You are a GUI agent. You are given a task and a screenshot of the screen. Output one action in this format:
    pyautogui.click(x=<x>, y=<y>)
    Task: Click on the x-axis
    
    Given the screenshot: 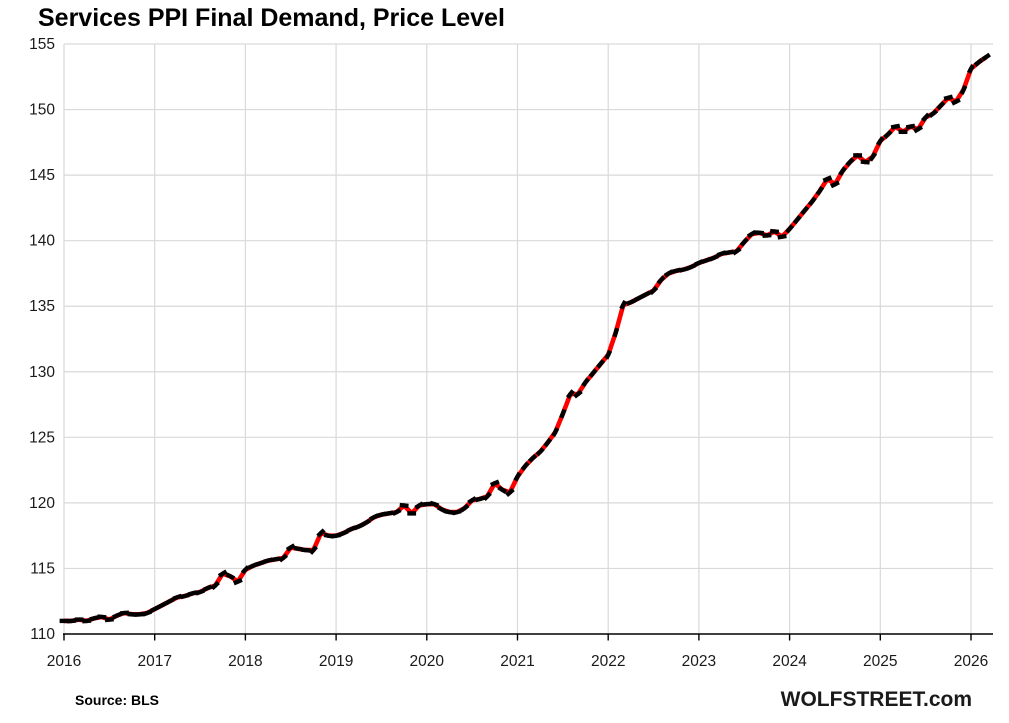 What is the action you would take?
    pyautogui.click(x=528, y=637)
    